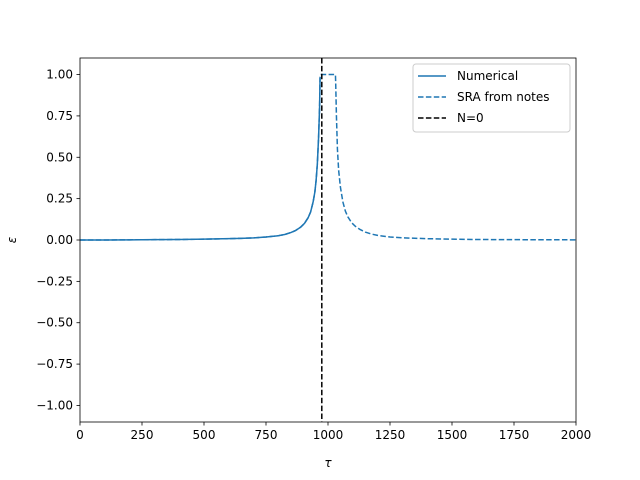  I want to click on x-tick-label: 750, so click(266, 435).